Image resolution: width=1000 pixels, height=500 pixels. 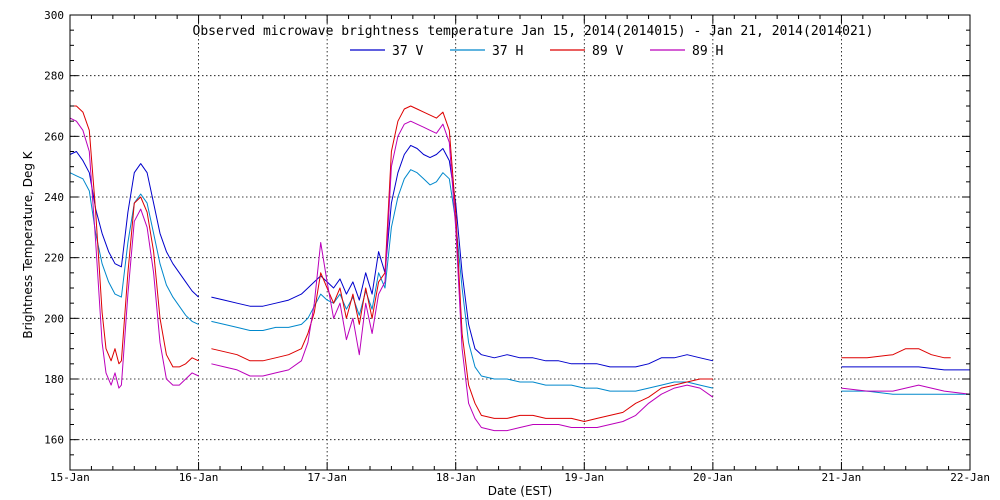 I want to click on legend-label: 37 H, so click(x=507, y=51).